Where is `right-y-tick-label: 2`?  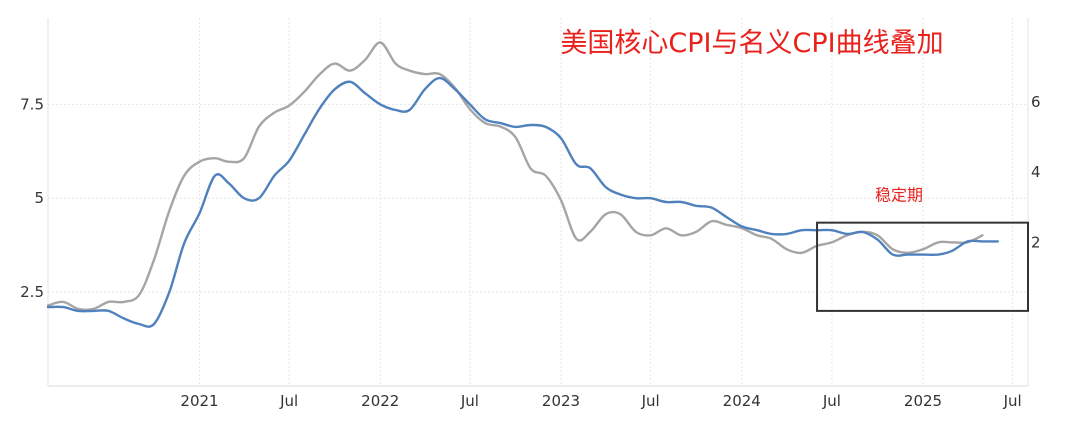
right-y-tick-label: 2 is located at coordinates (1036, 242).